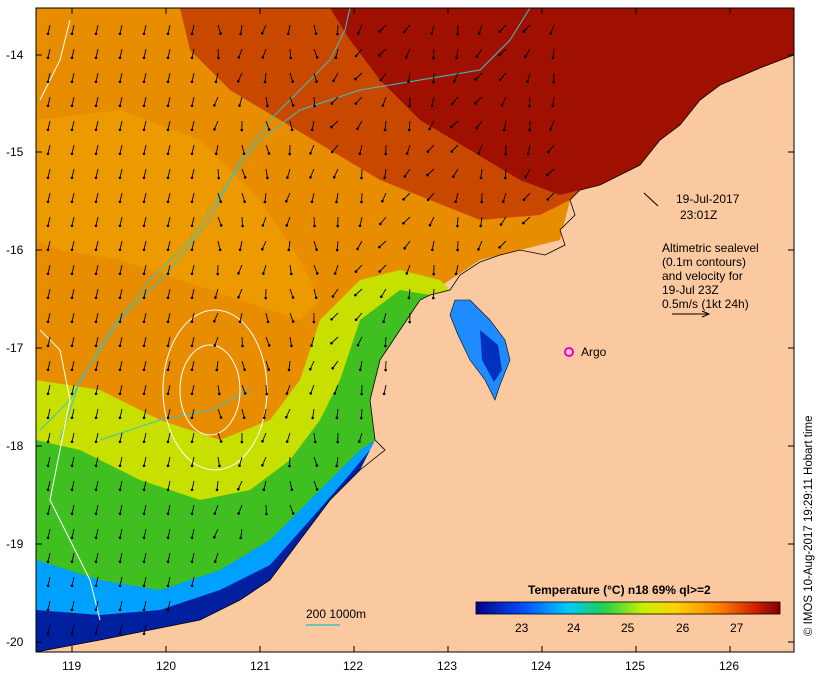 The width and height of the screenshot is (820, 680). Describe the element at coordinates (651, 199) in the screenshot. I see `pointer-line` at that location.